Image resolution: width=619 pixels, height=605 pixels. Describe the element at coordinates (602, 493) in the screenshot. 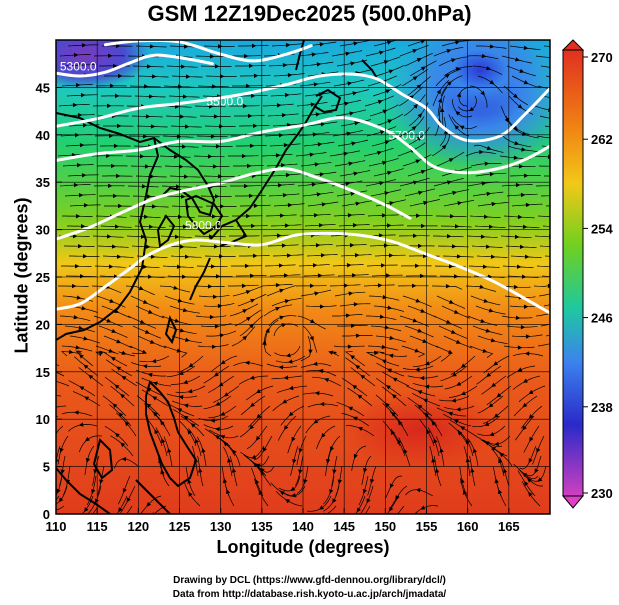

I see `colorbar-tick-label: 230` at that location.